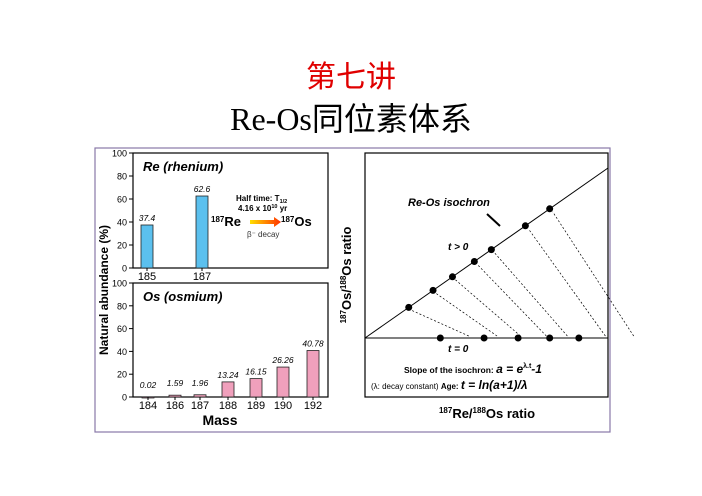 The width and height of the screenshot is (702, 496). Describe the element at coordinates (263, 234) in the screenshot. I see `decay-type: β⁻ decay` at that location.